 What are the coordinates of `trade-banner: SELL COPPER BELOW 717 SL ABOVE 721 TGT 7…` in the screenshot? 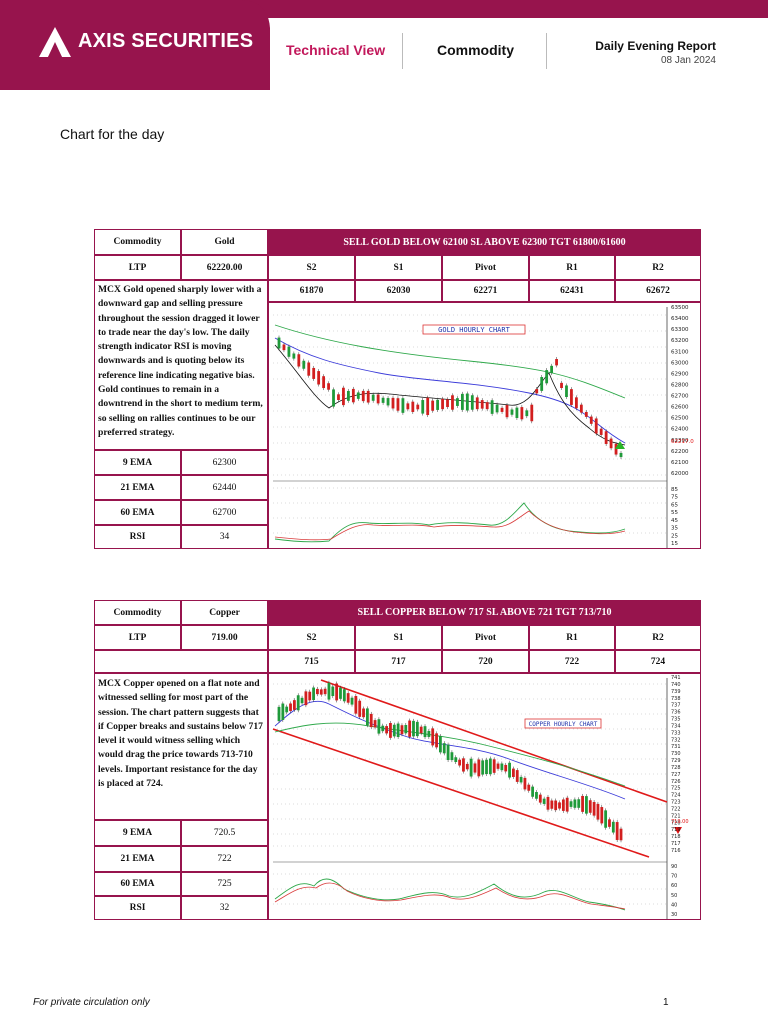 It's located at (484, 612).